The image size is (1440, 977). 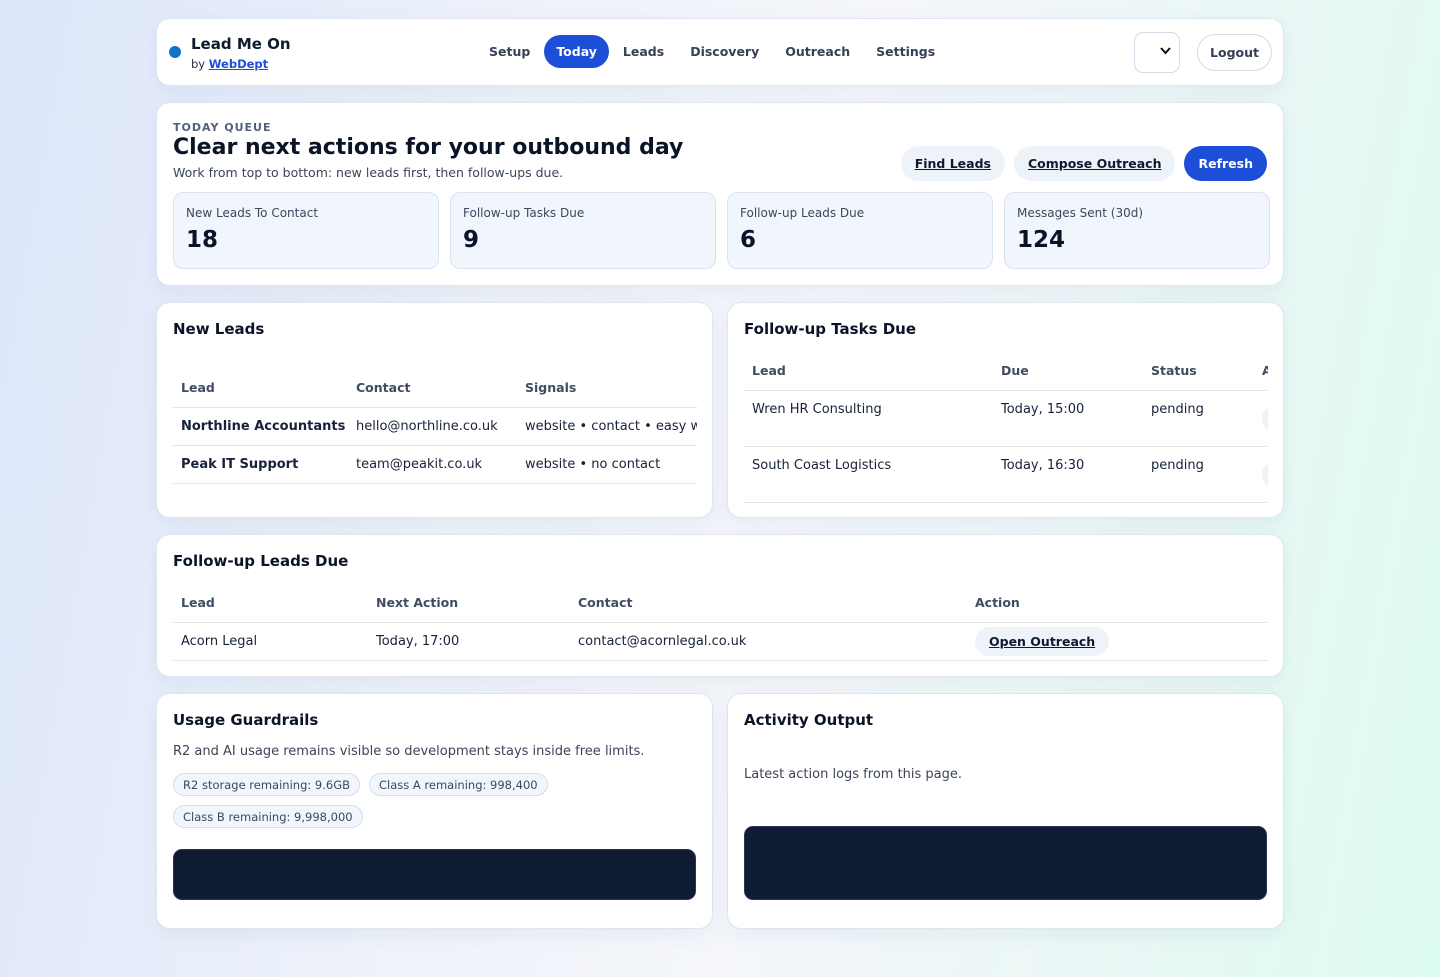 I want to click on panel-title: Follow-up Leads Due, so click(x=261, y=561).